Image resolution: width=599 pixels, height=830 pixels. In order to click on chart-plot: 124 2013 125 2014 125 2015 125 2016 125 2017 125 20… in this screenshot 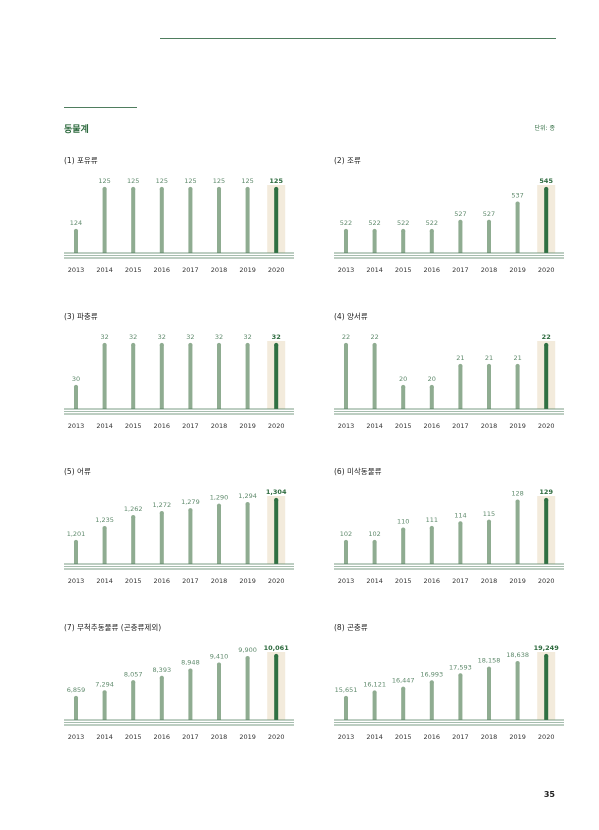, I will do `click(179, 225)`.